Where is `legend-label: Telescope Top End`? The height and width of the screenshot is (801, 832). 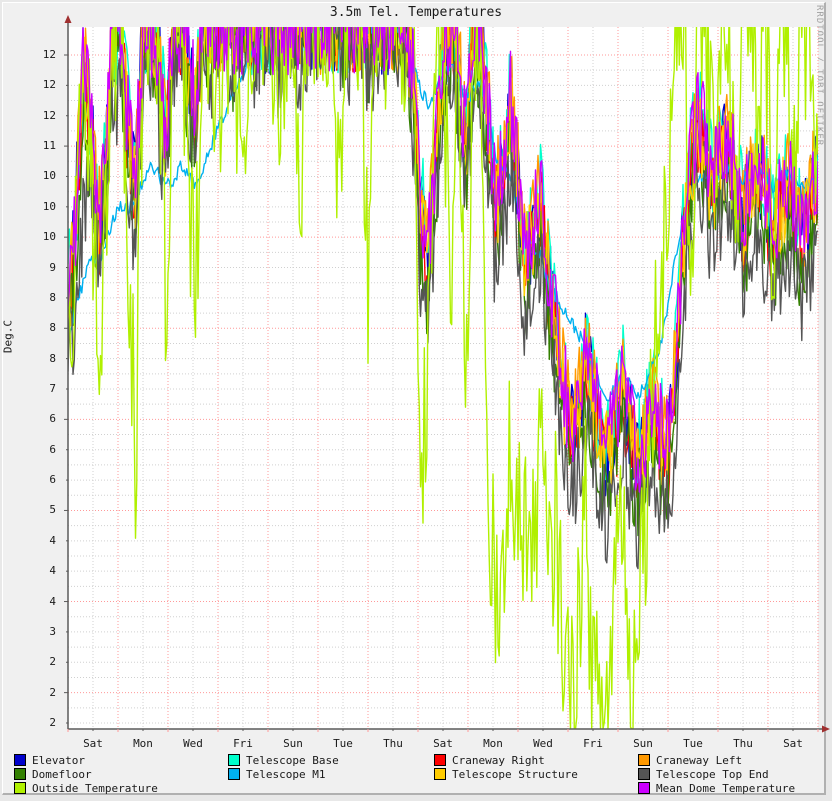
legend-label: Telescope Top End is located at coordinates (712, 774).